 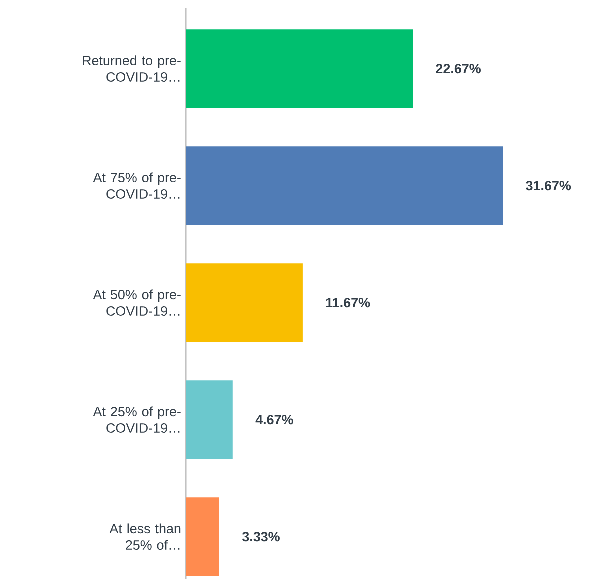 I want to click on data-label: 4.67%, so click(x=275, y=420).